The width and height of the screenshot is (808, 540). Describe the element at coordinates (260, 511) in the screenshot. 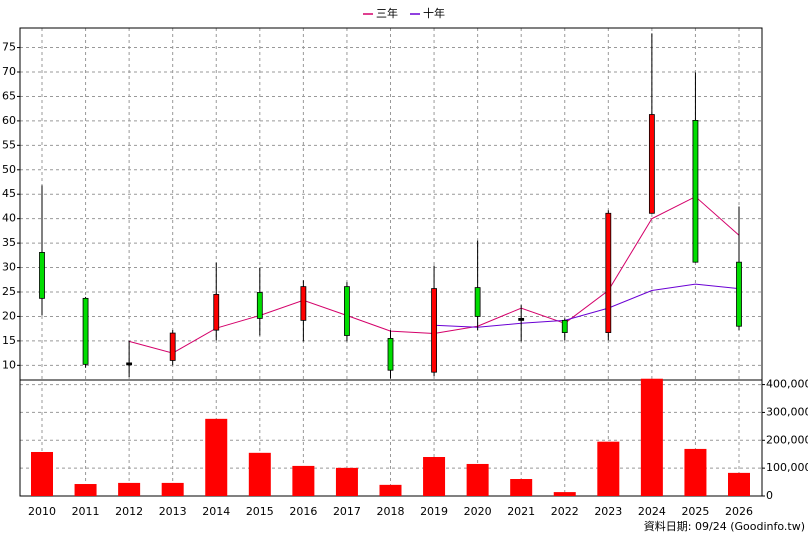

I see `x-tick-label: 2015` at that location.